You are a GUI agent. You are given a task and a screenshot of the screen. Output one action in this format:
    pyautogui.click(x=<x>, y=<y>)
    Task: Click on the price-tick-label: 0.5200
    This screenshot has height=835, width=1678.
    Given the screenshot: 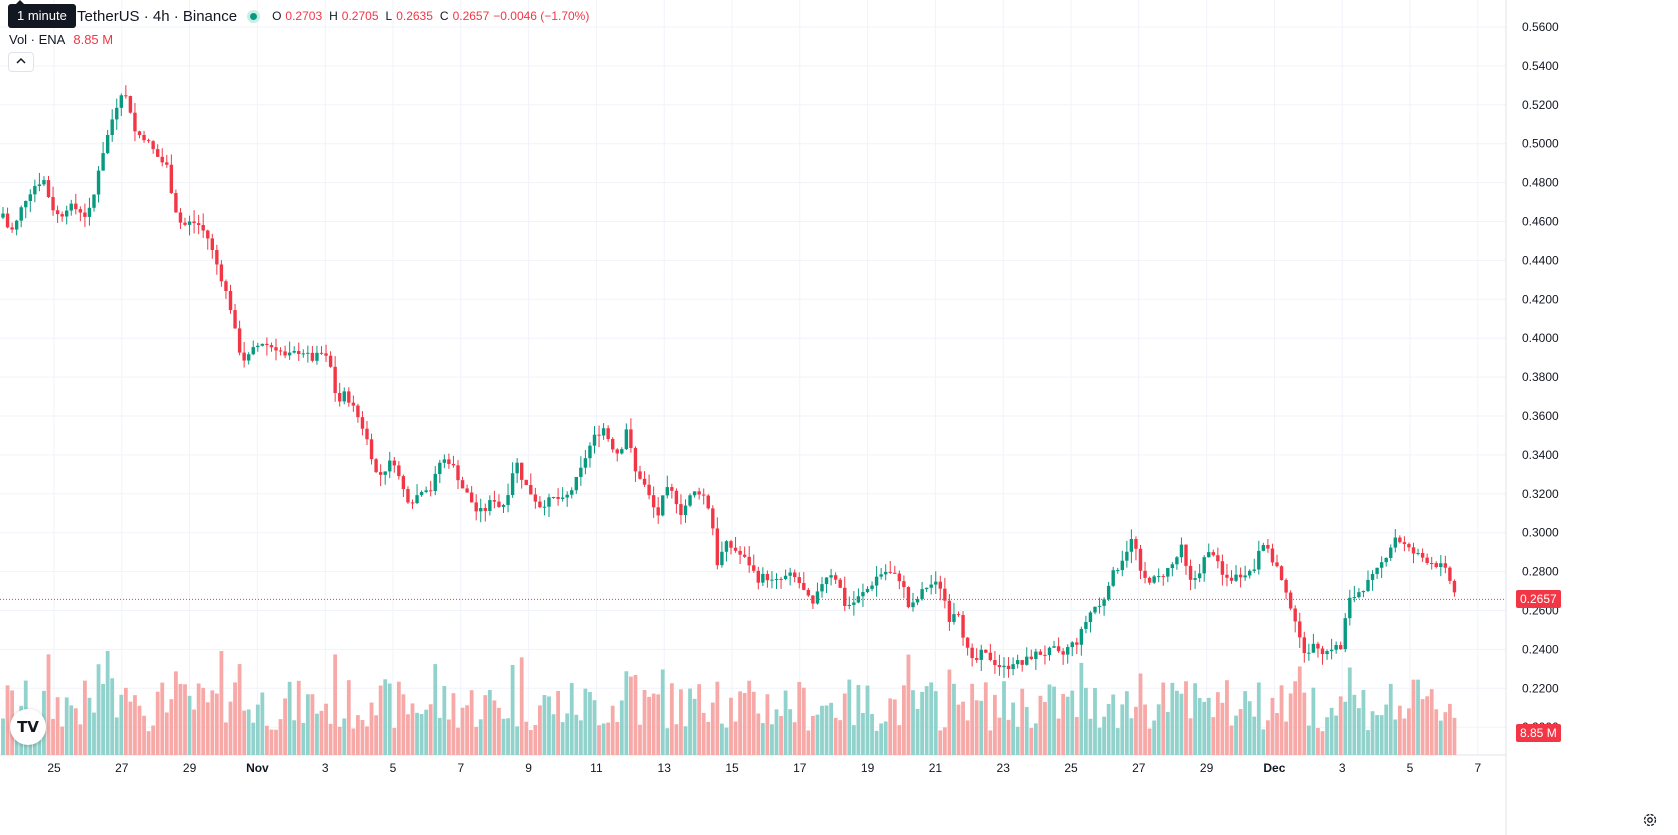 What is the action you would take?
    pyautogui.click(x=1540, y=105)
    